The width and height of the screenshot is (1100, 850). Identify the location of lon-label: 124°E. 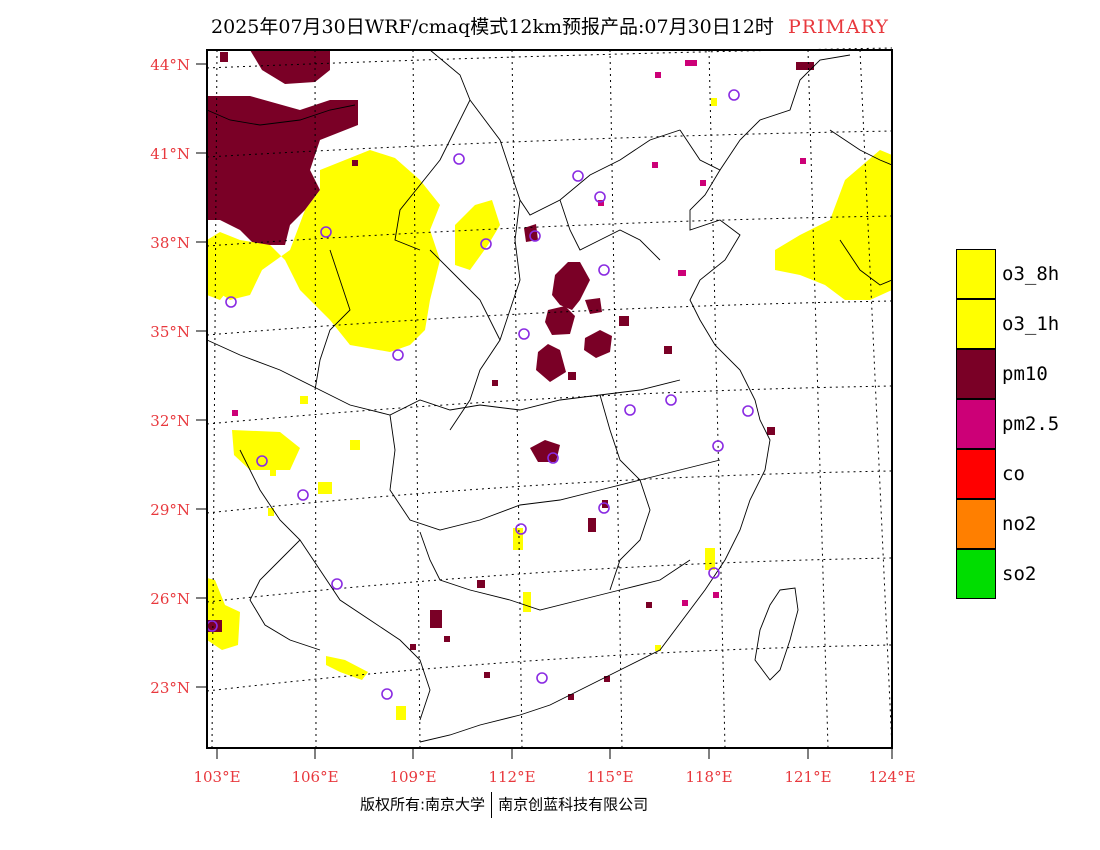
(891, 777).